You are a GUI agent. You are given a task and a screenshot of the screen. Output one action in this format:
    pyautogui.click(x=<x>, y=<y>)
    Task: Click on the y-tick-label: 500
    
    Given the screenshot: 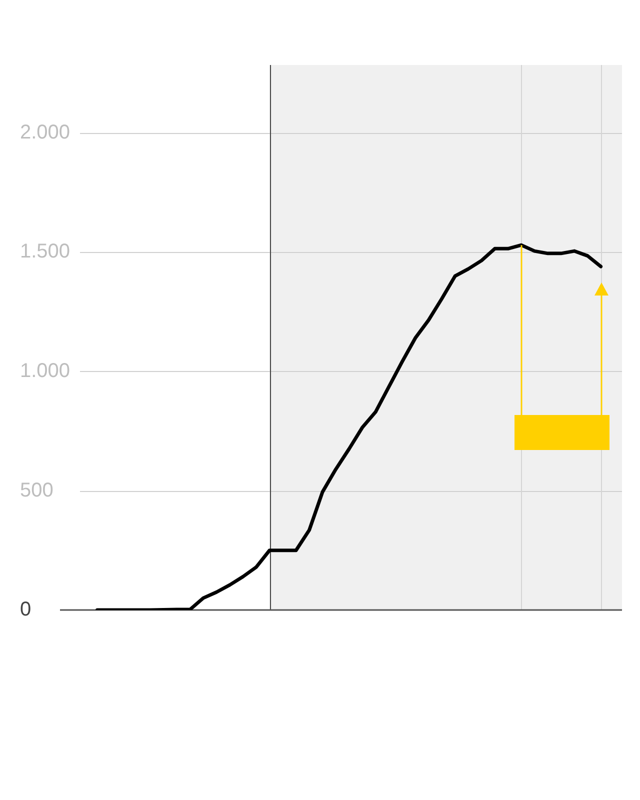 What is the action you would take?
    pyautogui.click(x=37, y=490)
    